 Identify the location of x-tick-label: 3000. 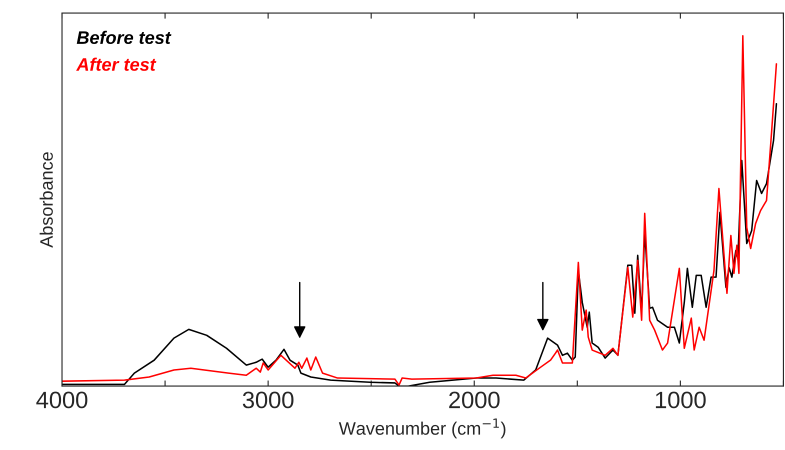
(268, 400).